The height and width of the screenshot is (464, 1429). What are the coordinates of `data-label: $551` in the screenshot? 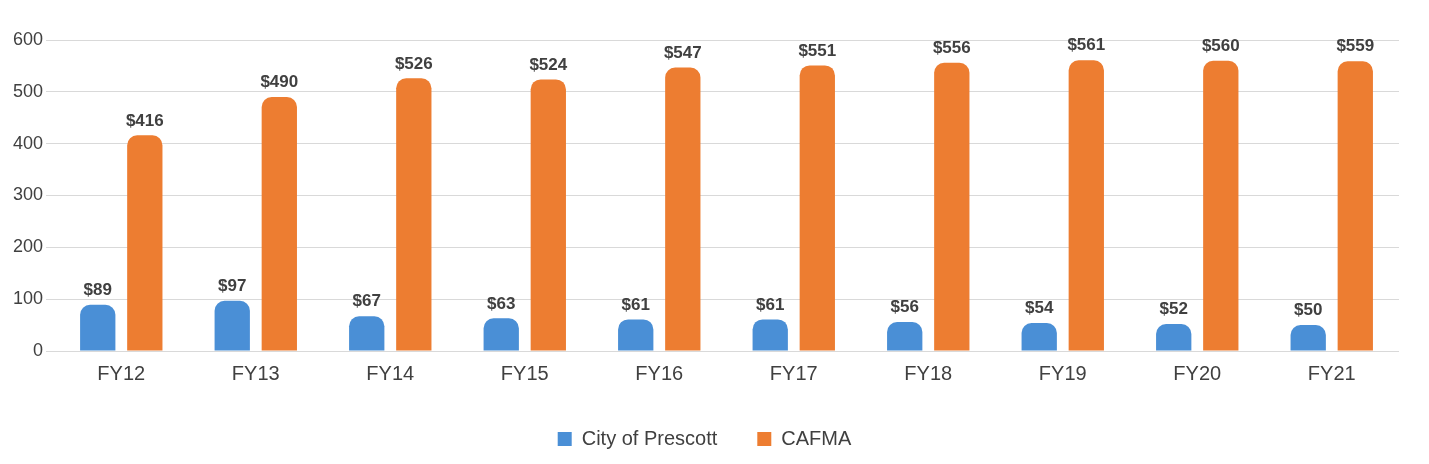 It's located at (817, 50).